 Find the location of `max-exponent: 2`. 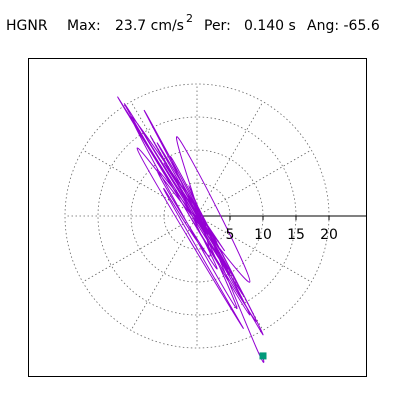

max-exponent: 2 is located at coordinates (189, 18).